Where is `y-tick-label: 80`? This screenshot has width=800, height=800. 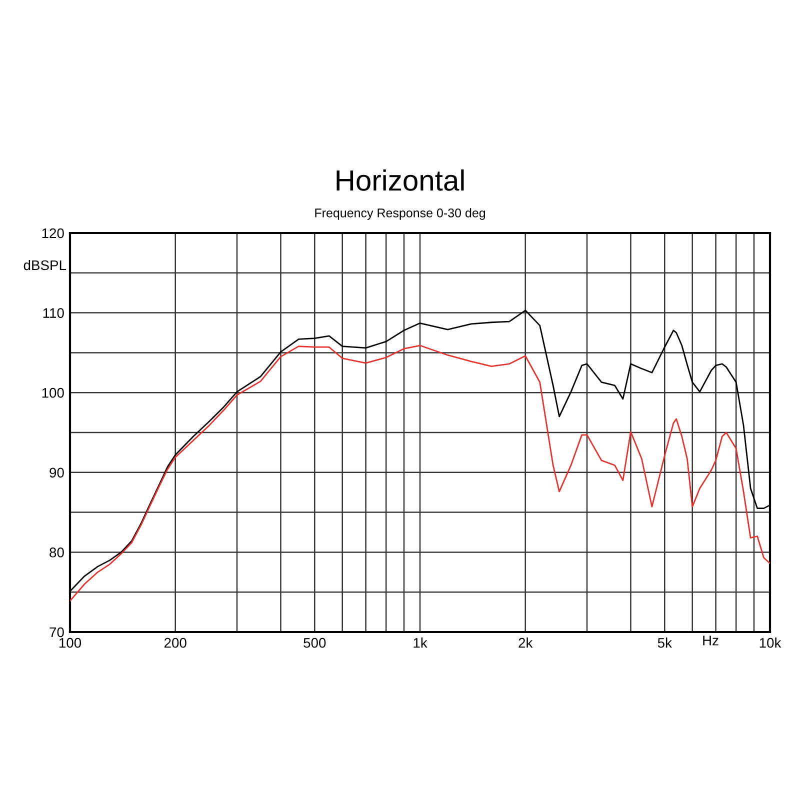 y-tick-label: 80 is located at coordinates (57, 553).